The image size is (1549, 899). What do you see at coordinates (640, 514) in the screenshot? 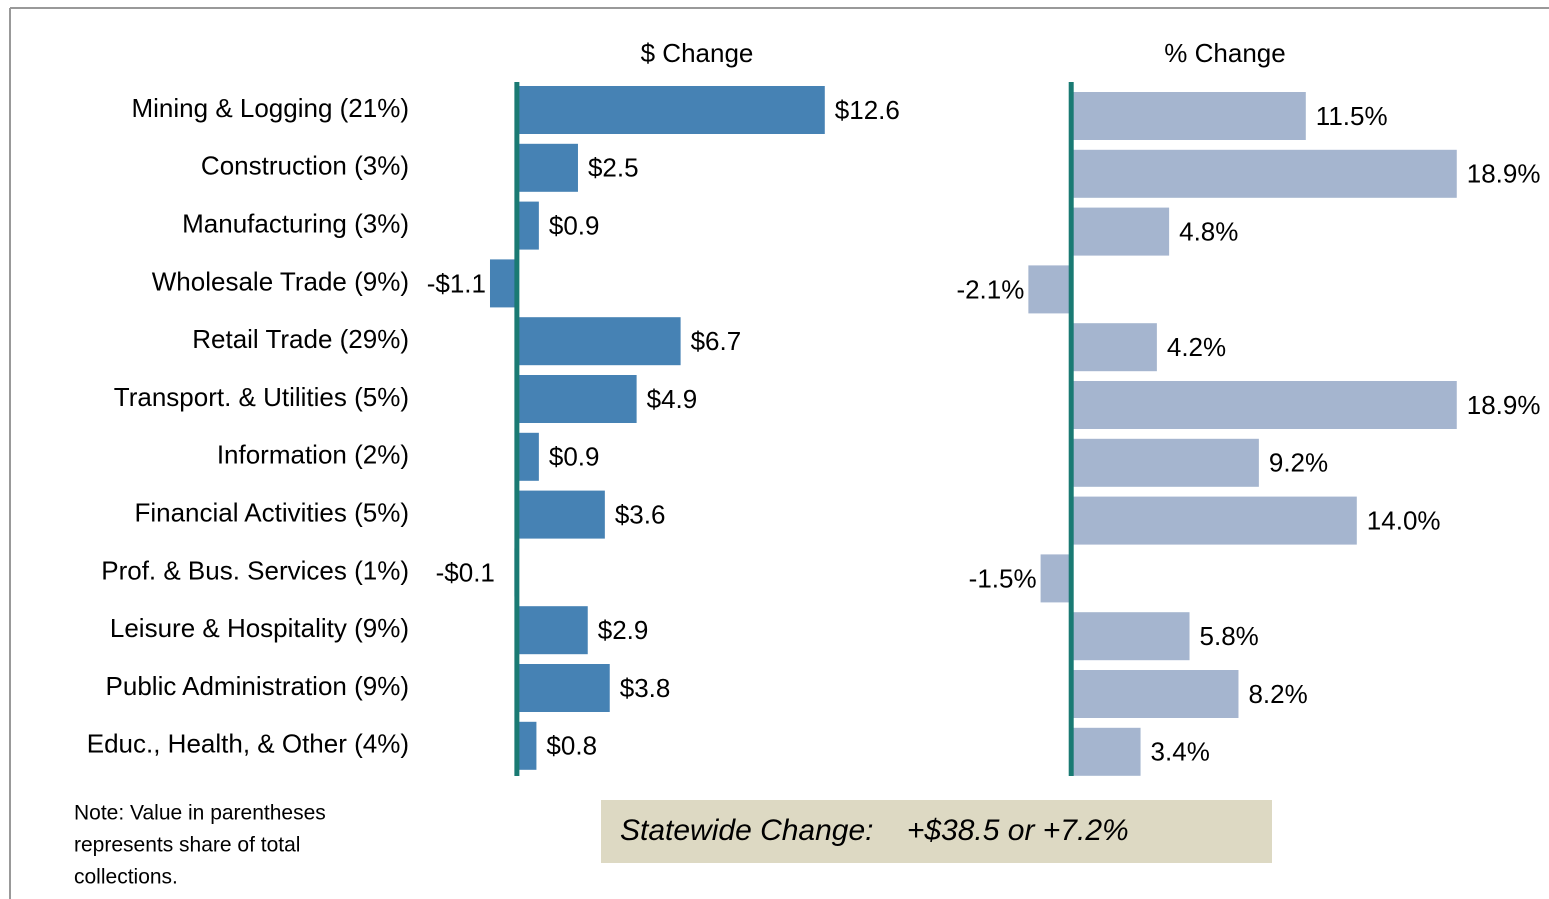
I see `value-label: $3.6` at bounding box center [640, 514].